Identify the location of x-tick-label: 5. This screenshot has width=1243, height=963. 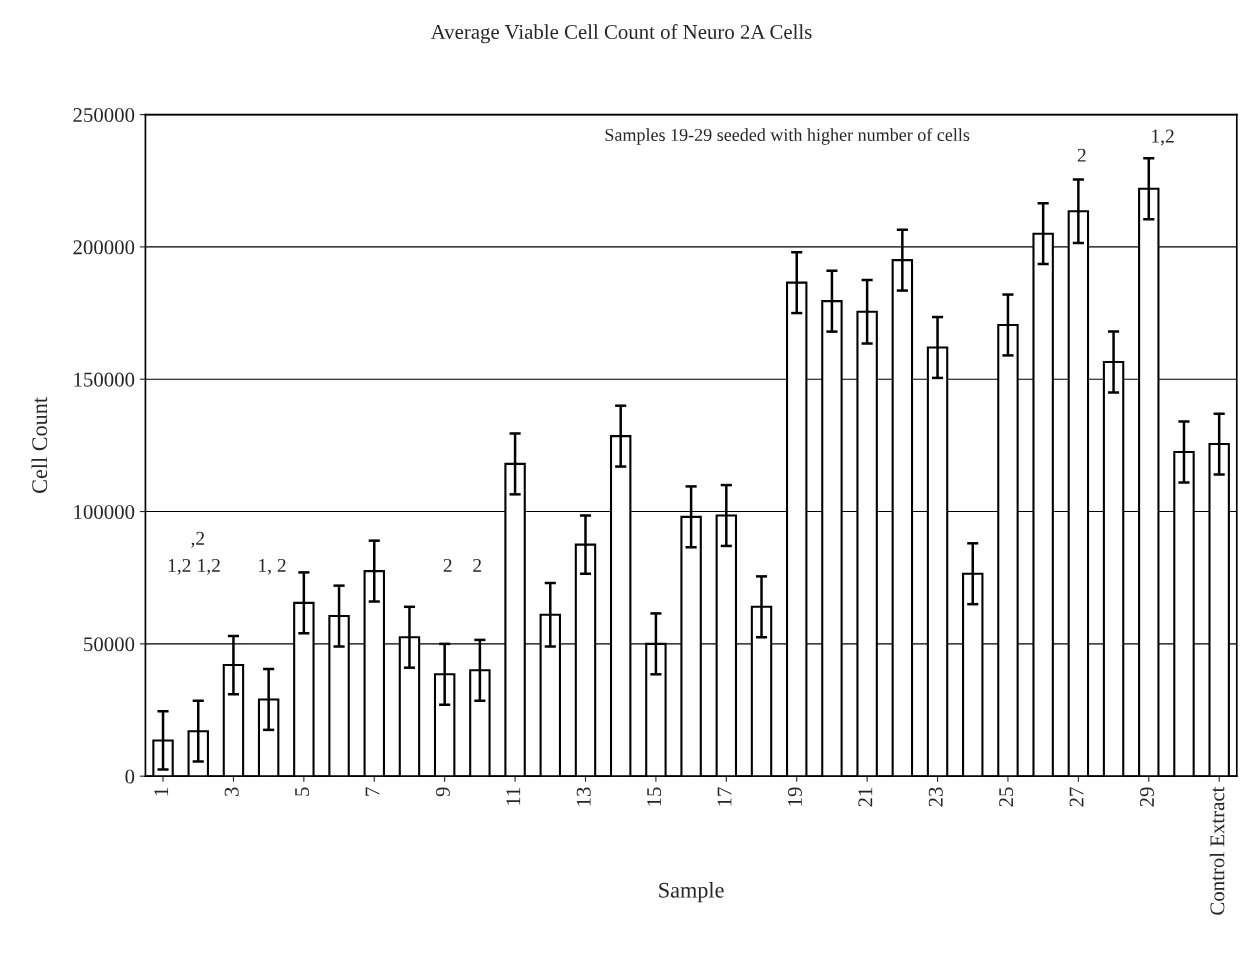
(302, 791).